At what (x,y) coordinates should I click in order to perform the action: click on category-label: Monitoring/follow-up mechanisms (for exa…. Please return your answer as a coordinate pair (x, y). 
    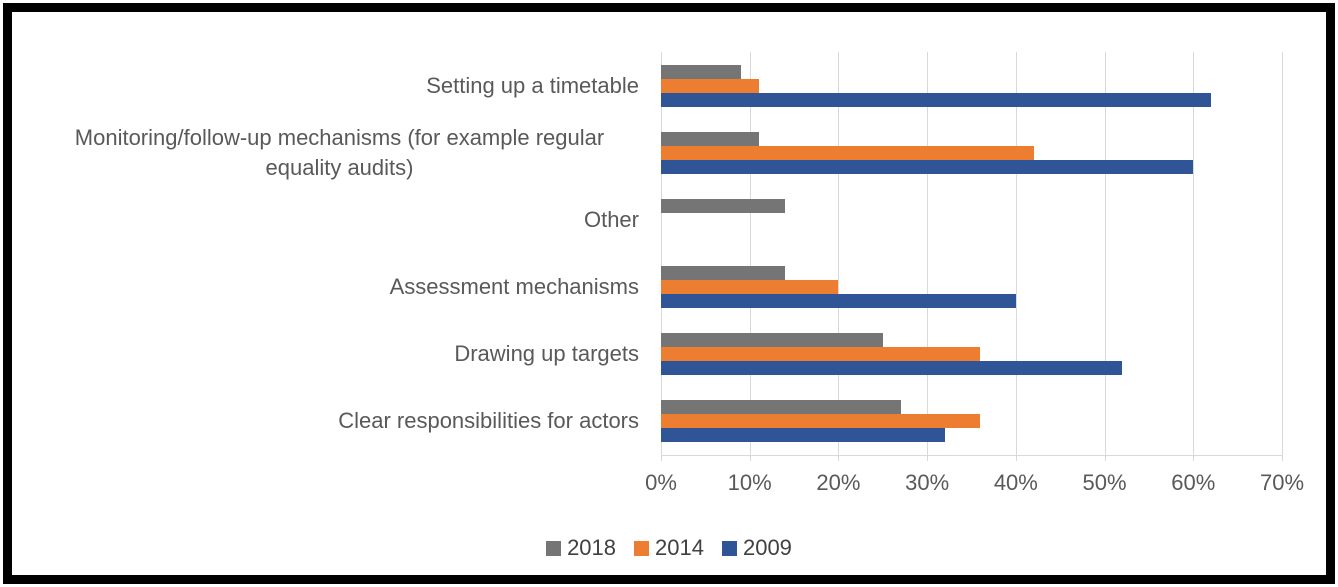
    Looking at the image, I should click on (339, 152).